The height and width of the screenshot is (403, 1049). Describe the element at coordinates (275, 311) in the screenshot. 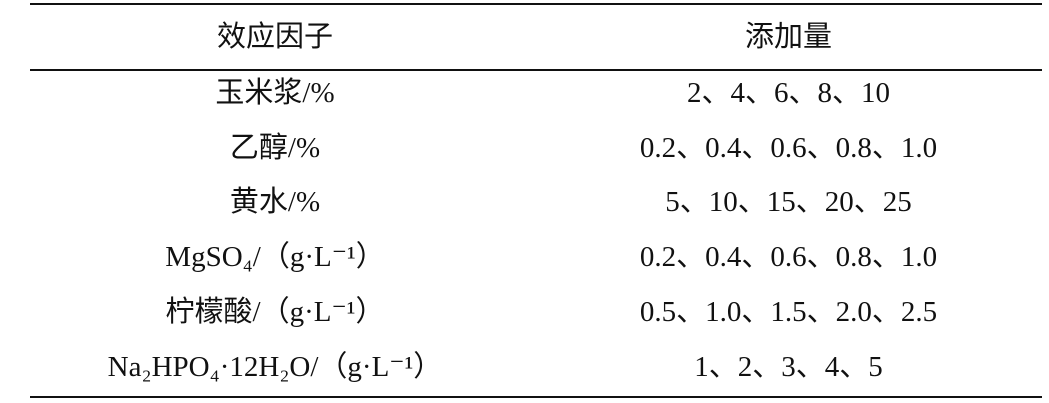

I see `table-cell: 柠檬酸/（g·L⁻¹）` at that location.